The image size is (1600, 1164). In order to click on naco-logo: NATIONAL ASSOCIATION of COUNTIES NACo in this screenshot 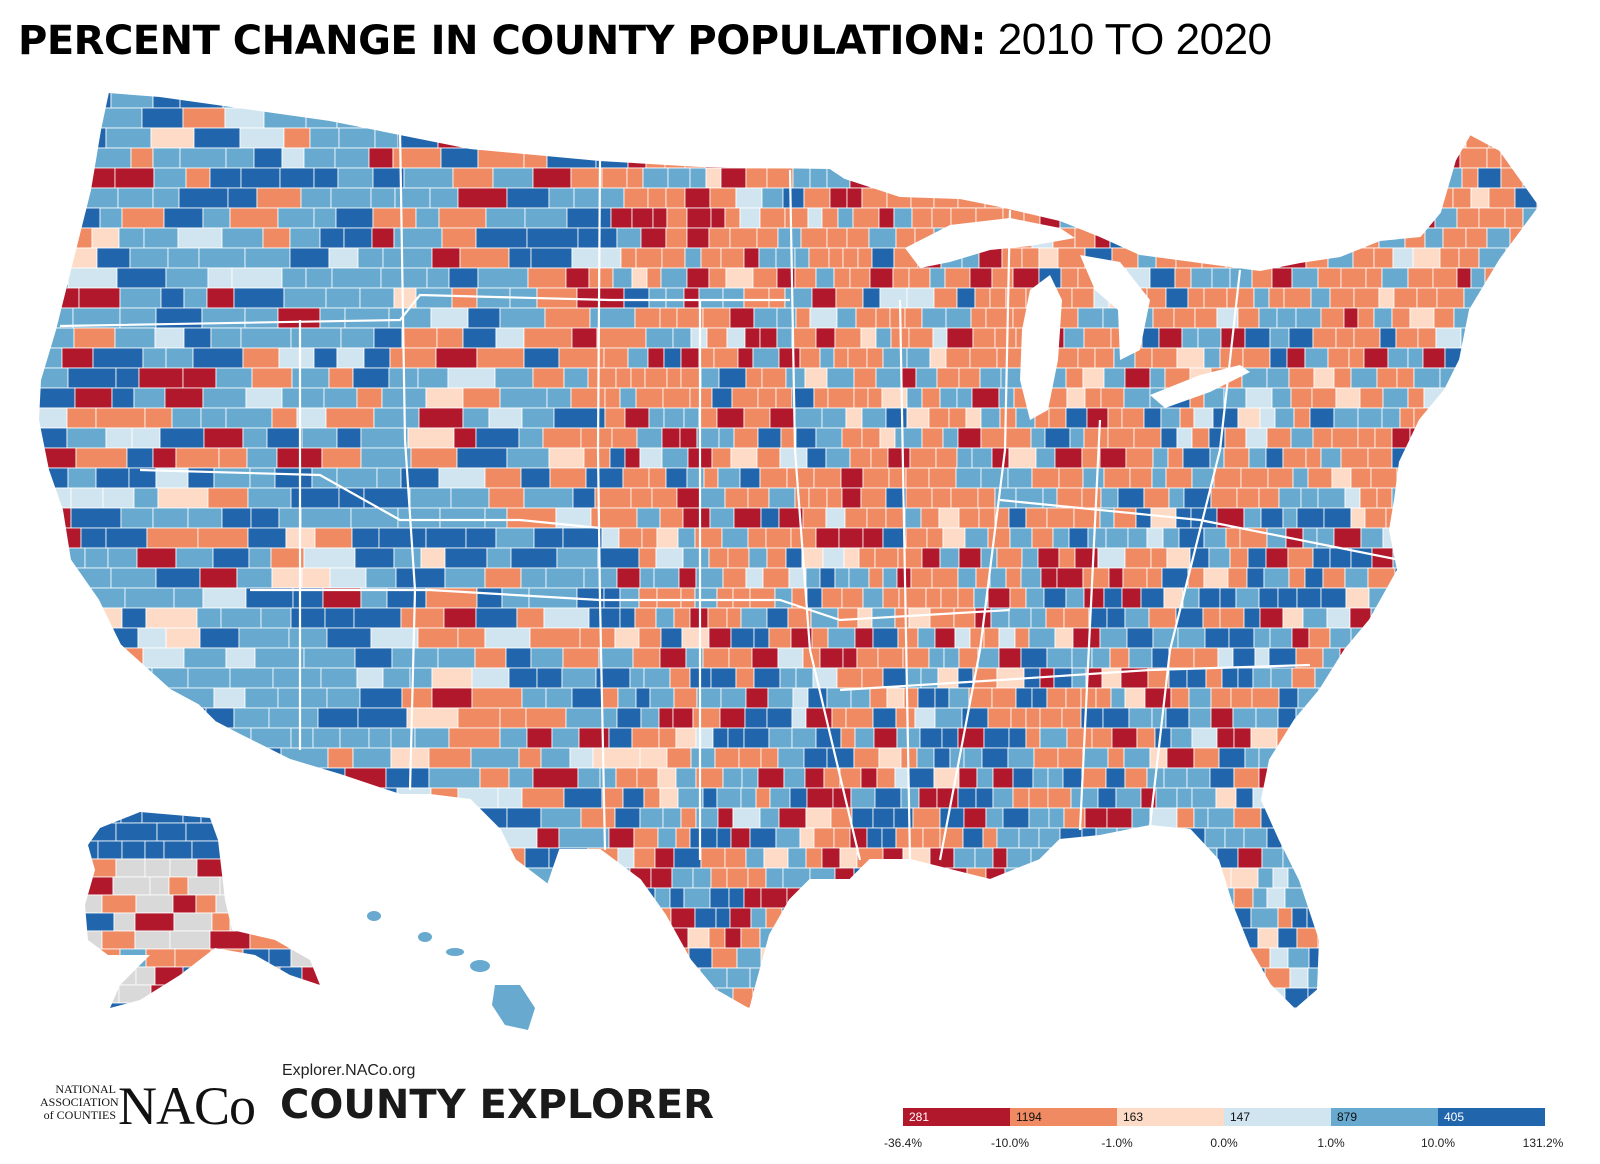, I will do `click(148, 1111)`.